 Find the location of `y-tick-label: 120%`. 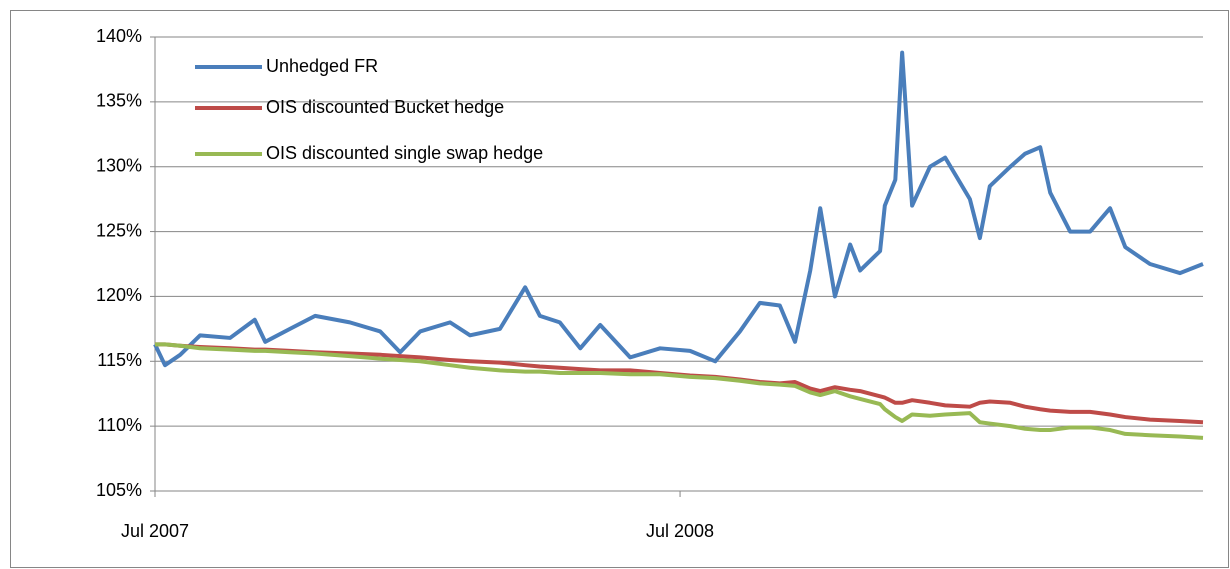

y-tick-label: 120% is located at coordinates (119, 295).